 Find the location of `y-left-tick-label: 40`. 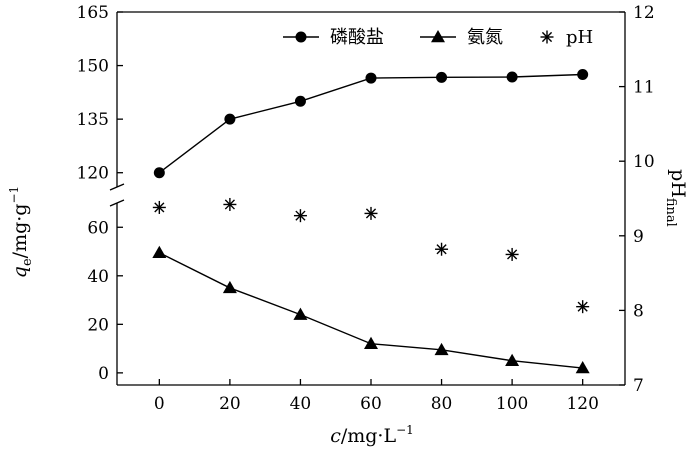

y-left-tick-label: 40 is located at coordinates (98, 277).